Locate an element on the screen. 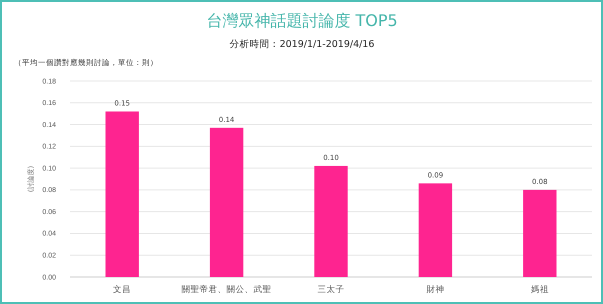 The width and height of the screenshot is (603, 304). x-tick-label: 財神 is located at coordinates (435, 289).